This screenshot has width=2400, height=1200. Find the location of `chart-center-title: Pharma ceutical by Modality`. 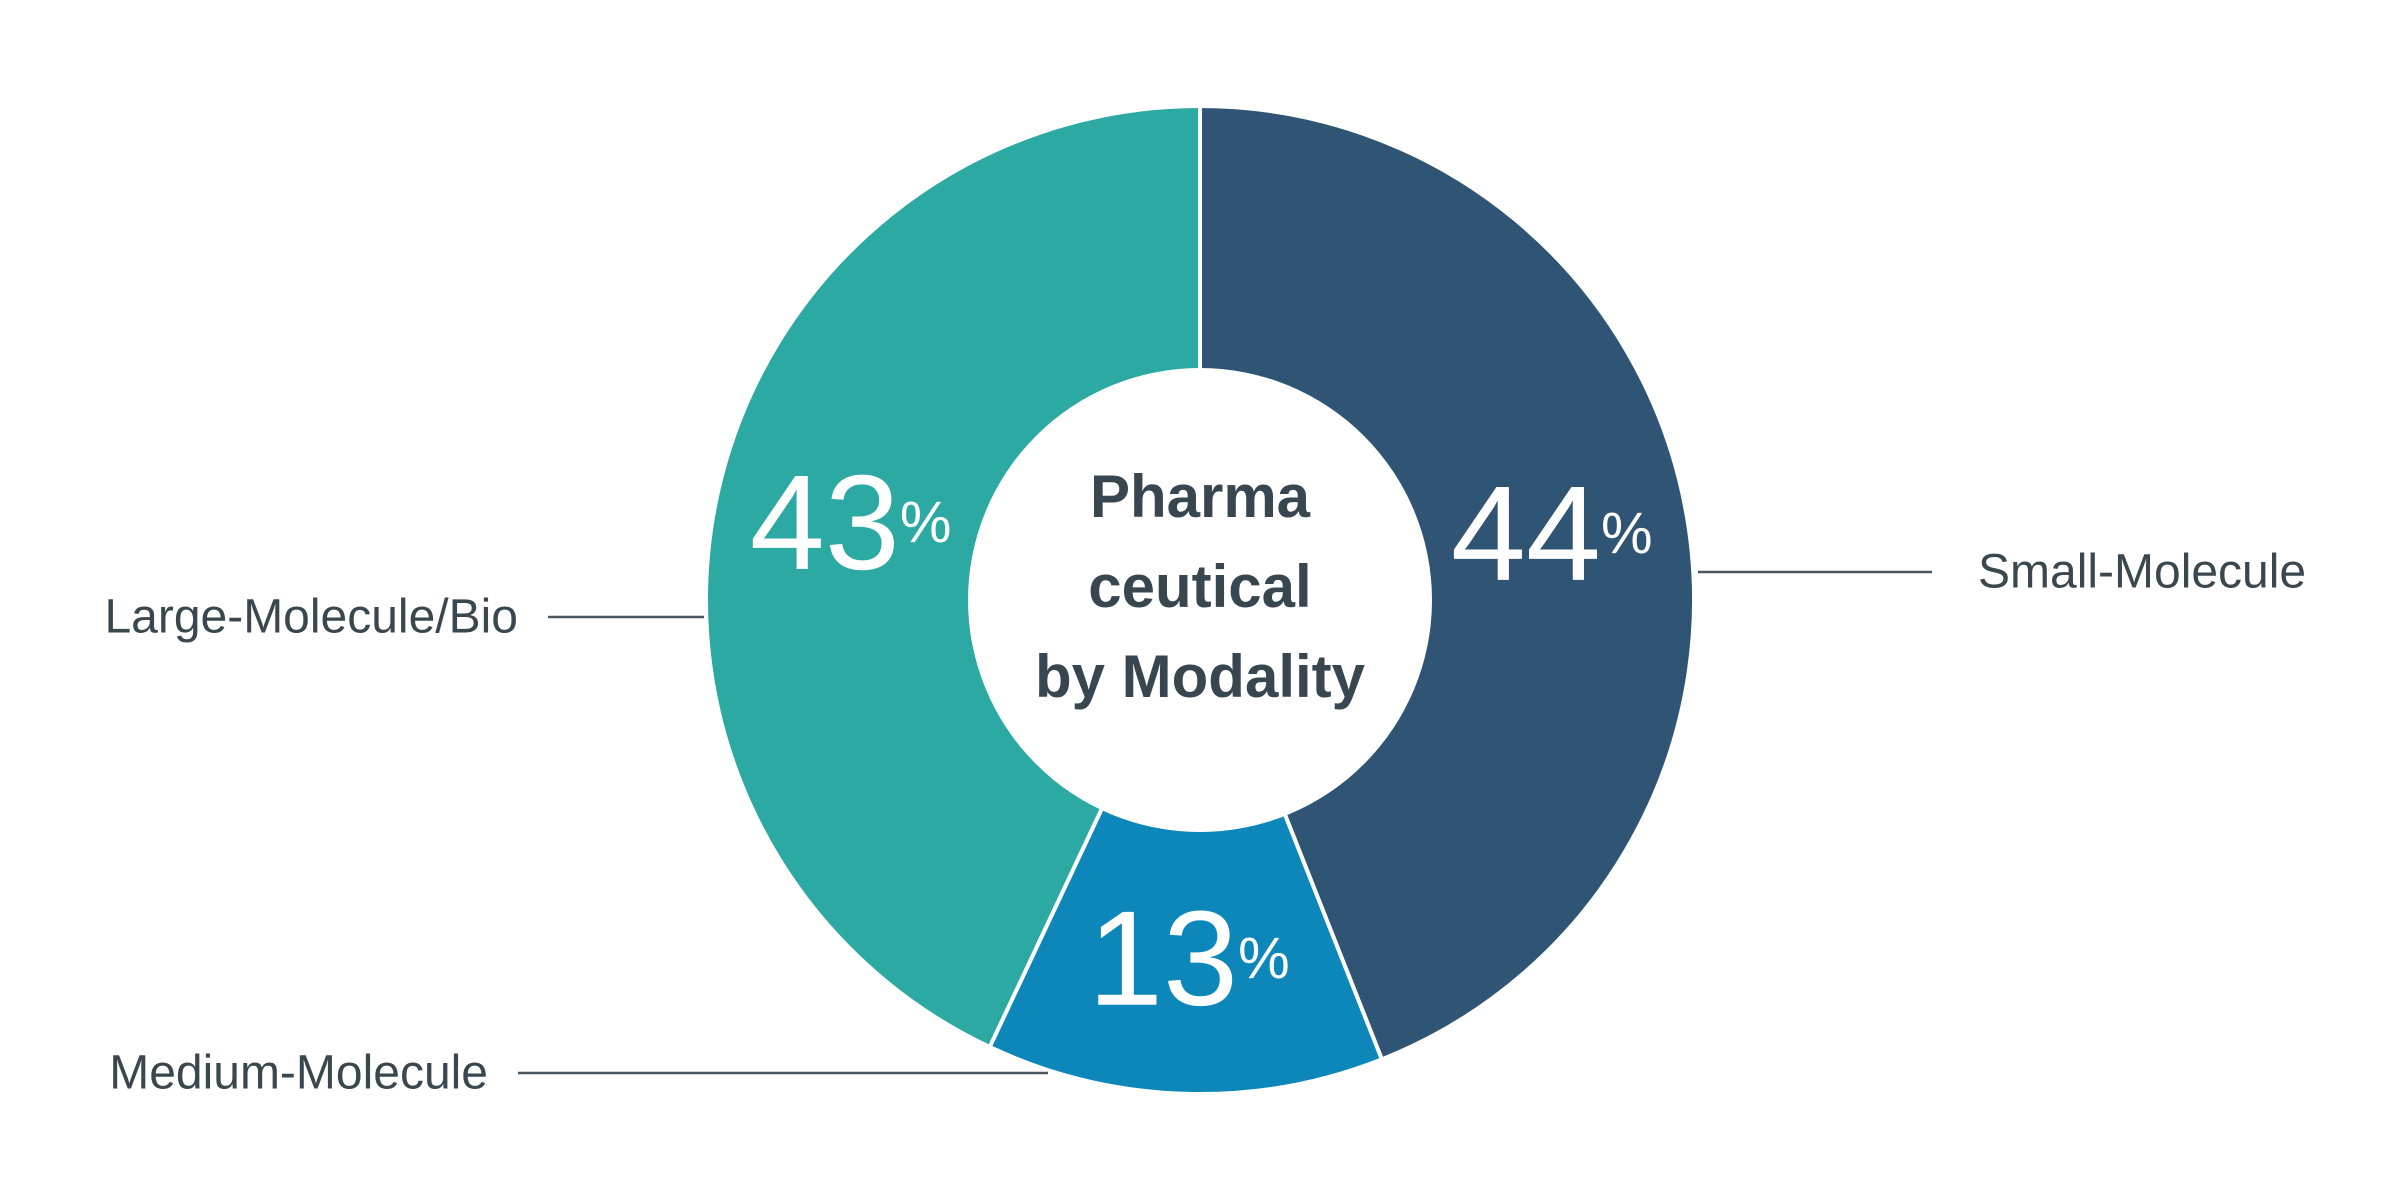

chart-center-title: Pharma ceutical by Modality is located at coordinates (1200, 586).